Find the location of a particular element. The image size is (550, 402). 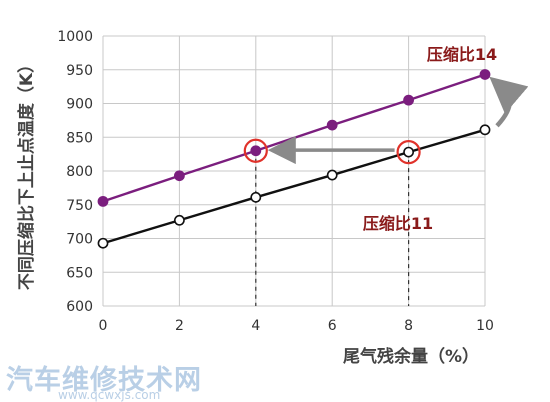

x-axis-label: 尾气残余量（%） is located at coordinates (411, 356).